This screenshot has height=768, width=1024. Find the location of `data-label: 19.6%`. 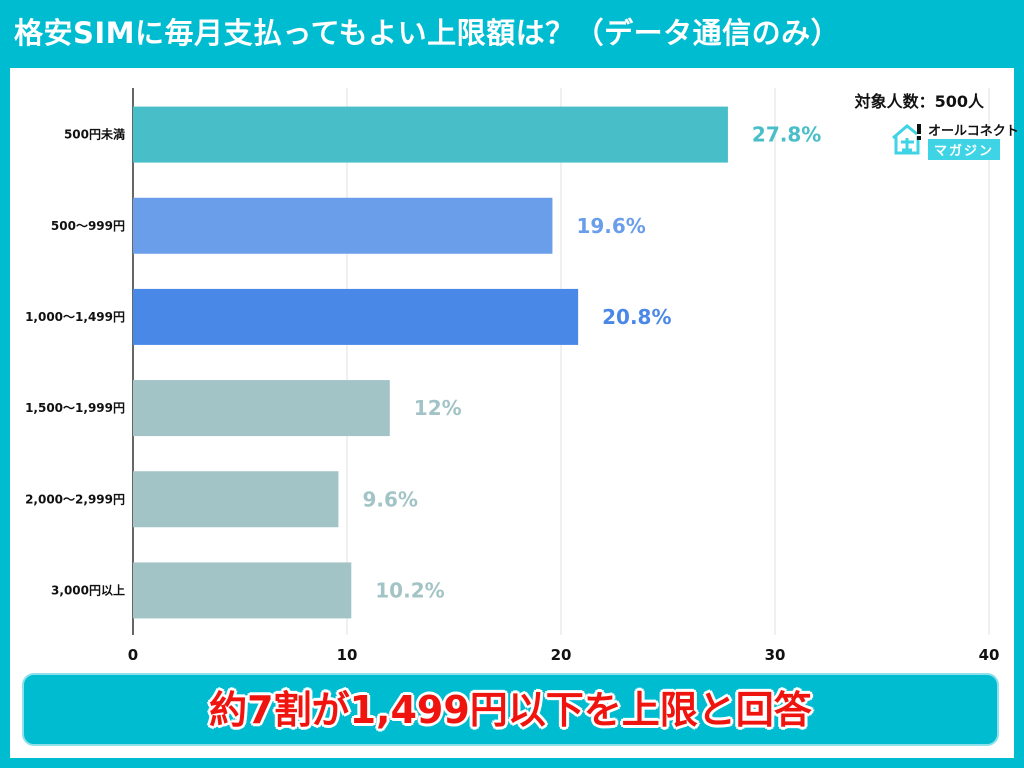

data-label: 19.6% is located at coordinates (610, 226).